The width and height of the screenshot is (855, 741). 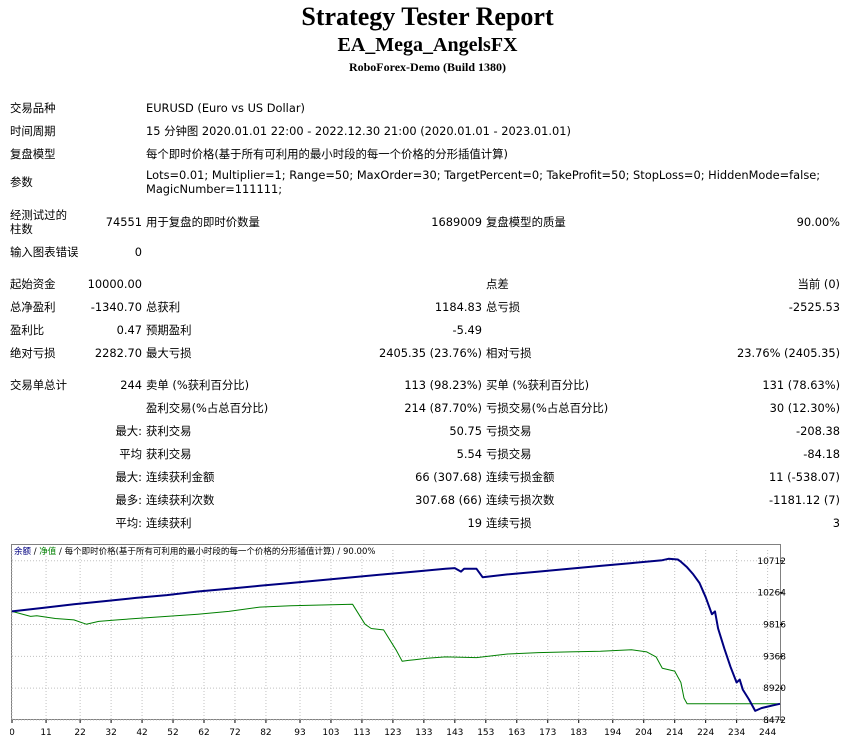 What do you see at coordinates (427, 67) in the screenshot?
I see `broker-info: RoboForex-Demo (Build 1380)` at bounding box center [427, 67].